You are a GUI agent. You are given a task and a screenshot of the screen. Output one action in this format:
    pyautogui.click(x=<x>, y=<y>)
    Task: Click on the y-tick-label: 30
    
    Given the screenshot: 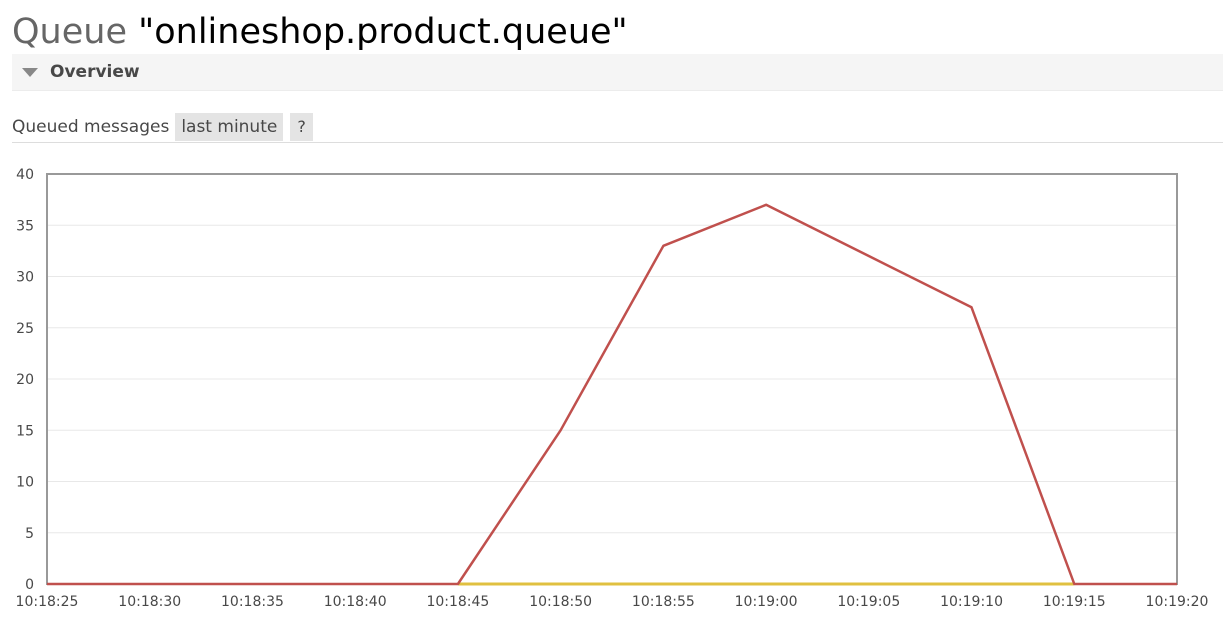 What is the action you would take?
    pyautogui.click(x=25, y=278)
    